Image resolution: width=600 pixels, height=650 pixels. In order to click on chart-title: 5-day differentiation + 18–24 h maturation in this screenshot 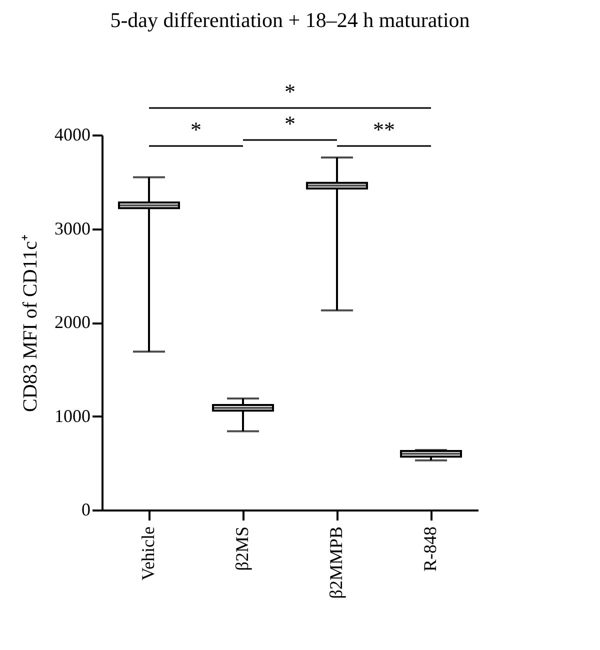, I will do `click(290, 20)`.